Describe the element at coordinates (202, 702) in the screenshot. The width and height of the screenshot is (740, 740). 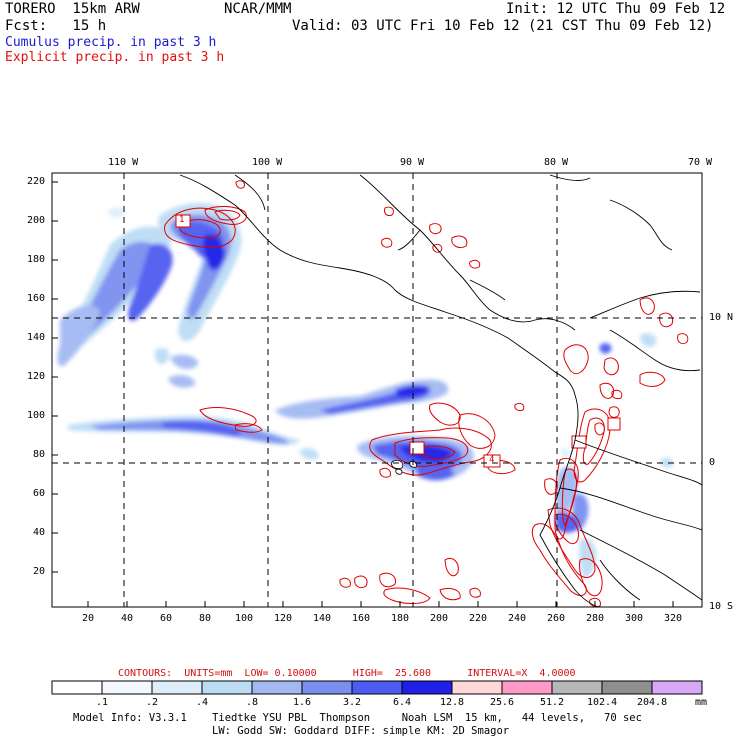
I see `legend-label: .4` at that location.